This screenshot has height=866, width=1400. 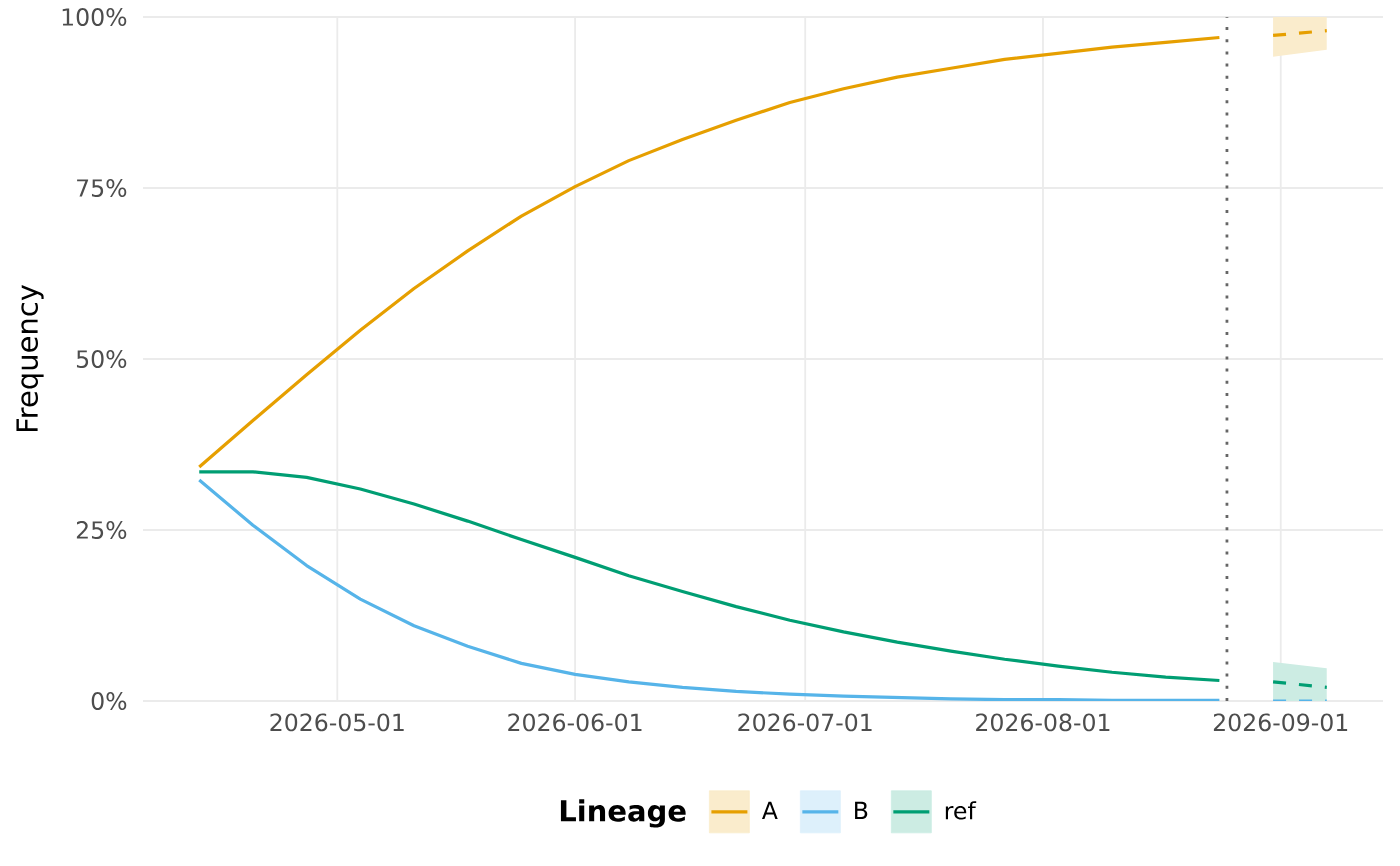 What do you see at coordinates (109, 701) in the screenshot?
I see `y-tick-label: 0%` at bounding box center [109, 701].